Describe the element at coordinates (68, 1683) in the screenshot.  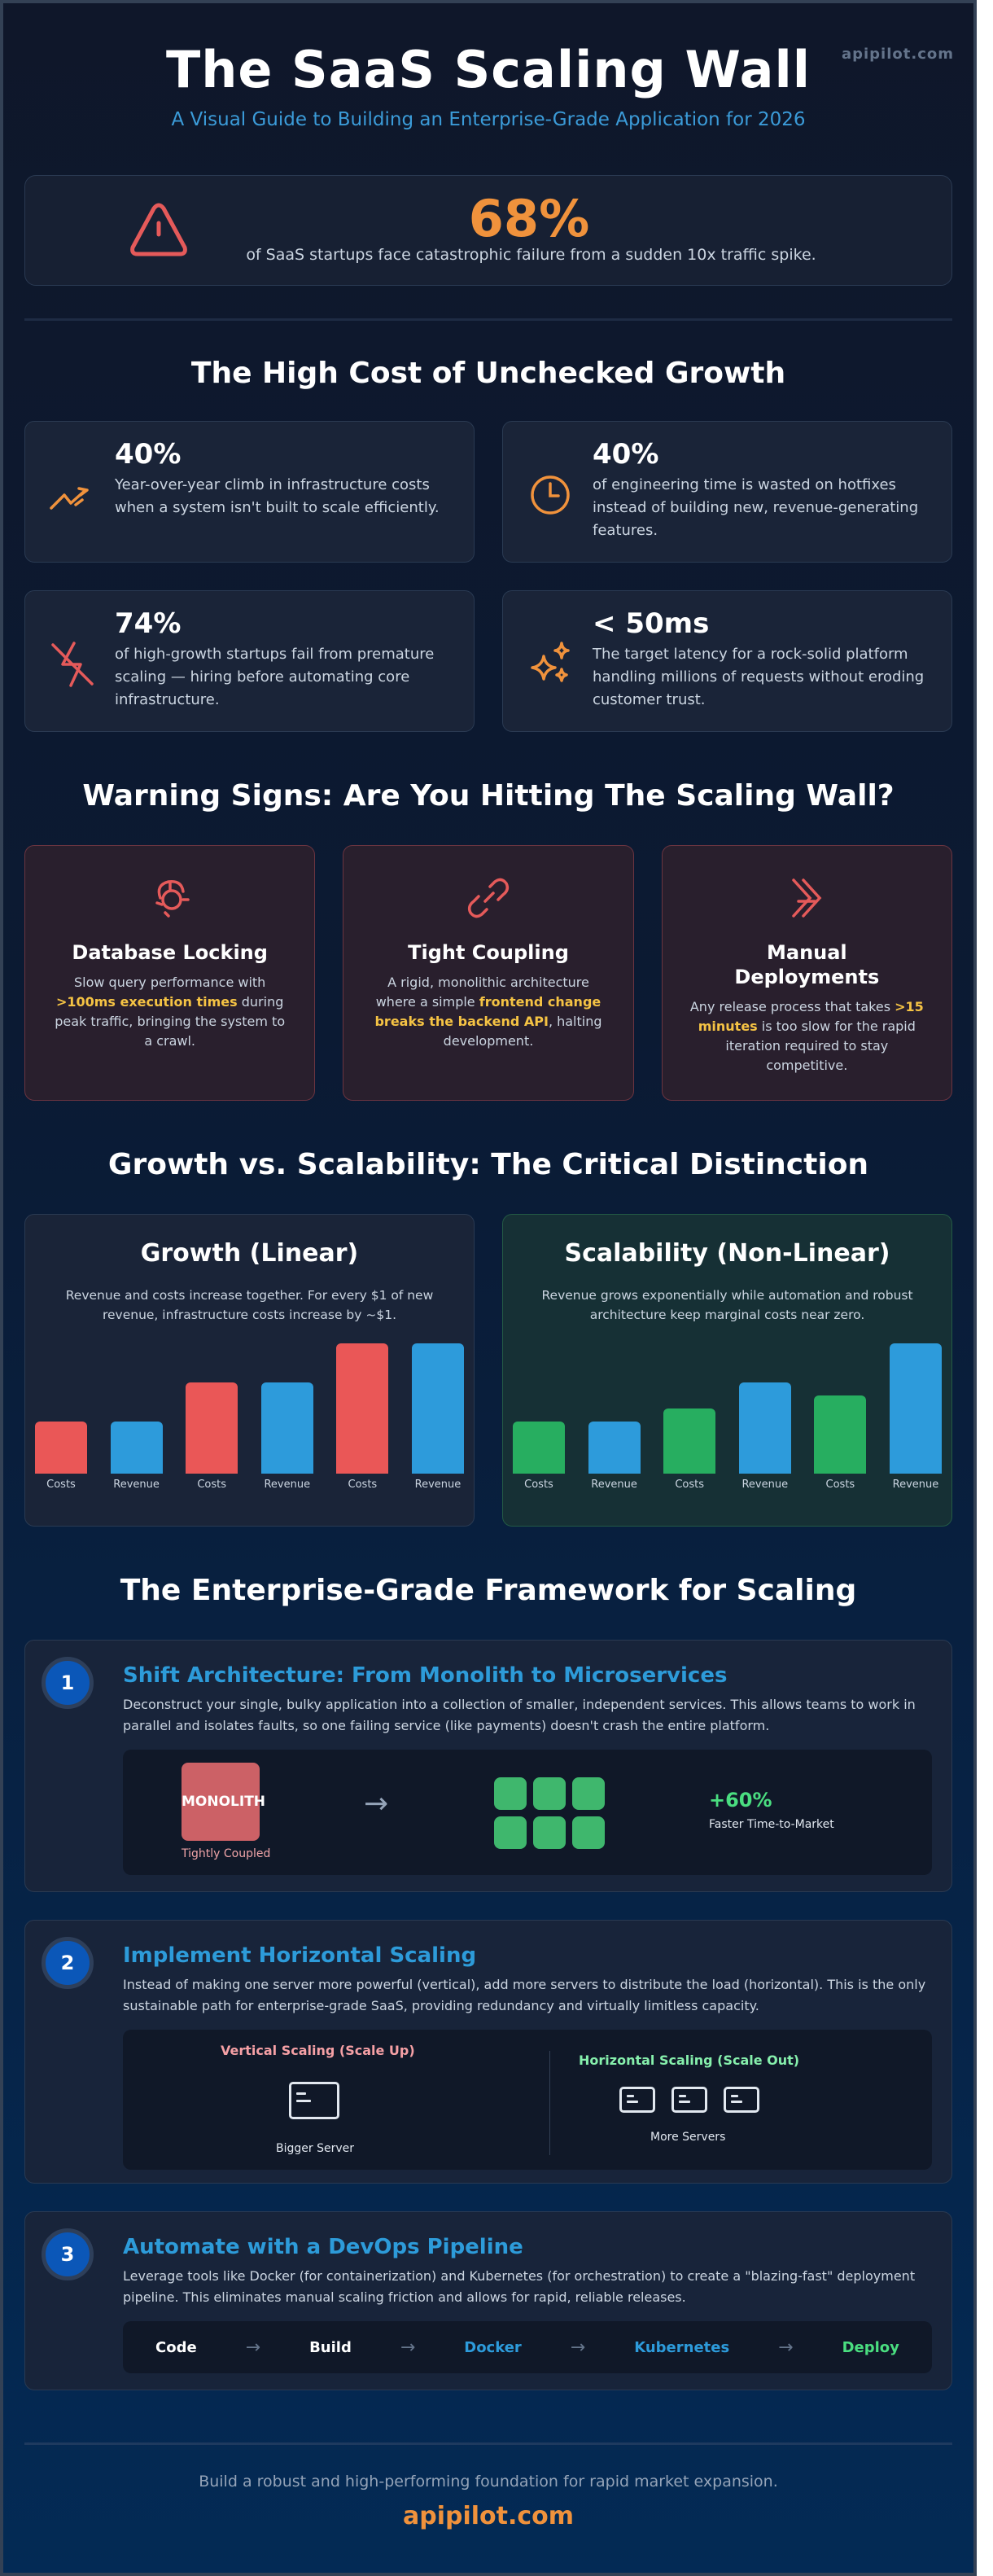
I see `step-number-badge: 1` at that location.